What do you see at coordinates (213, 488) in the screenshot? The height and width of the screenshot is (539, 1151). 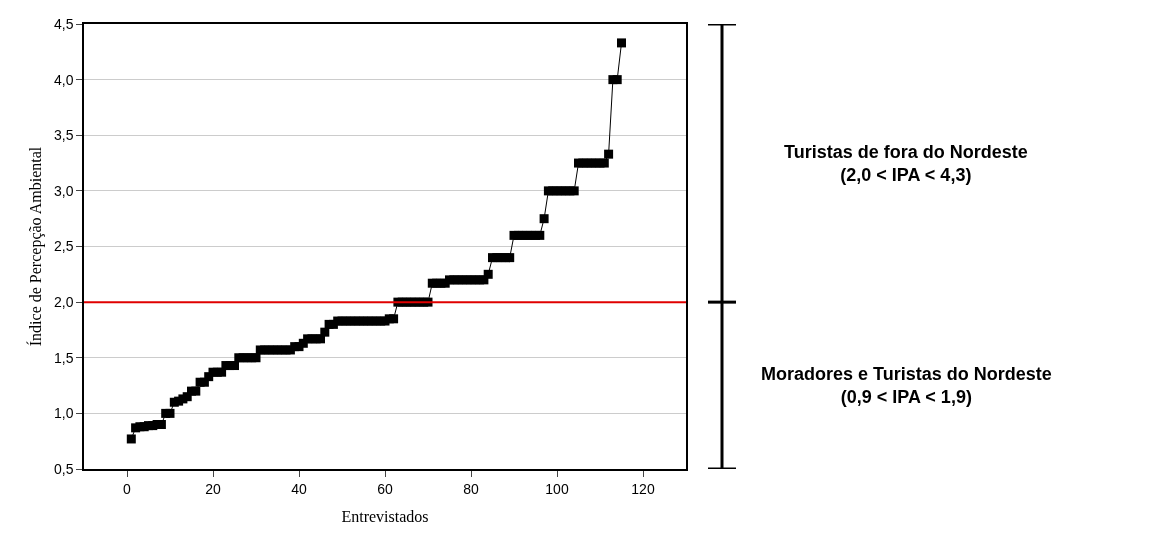 I see `x-tick-label: 20` at bounding box center [213, 488].